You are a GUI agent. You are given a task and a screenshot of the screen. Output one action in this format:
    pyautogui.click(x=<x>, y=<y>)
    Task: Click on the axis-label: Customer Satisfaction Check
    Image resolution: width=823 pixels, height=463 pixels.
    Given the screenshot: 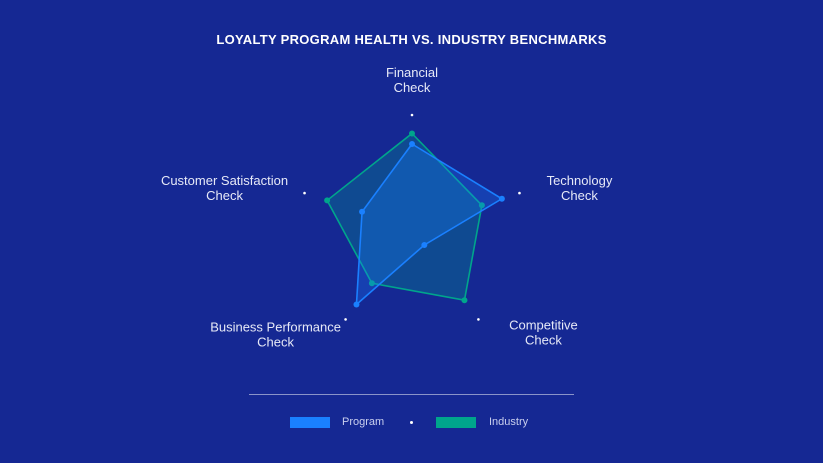 What is the action you would take?
    pyautogui.click(x=224, y=188)
    